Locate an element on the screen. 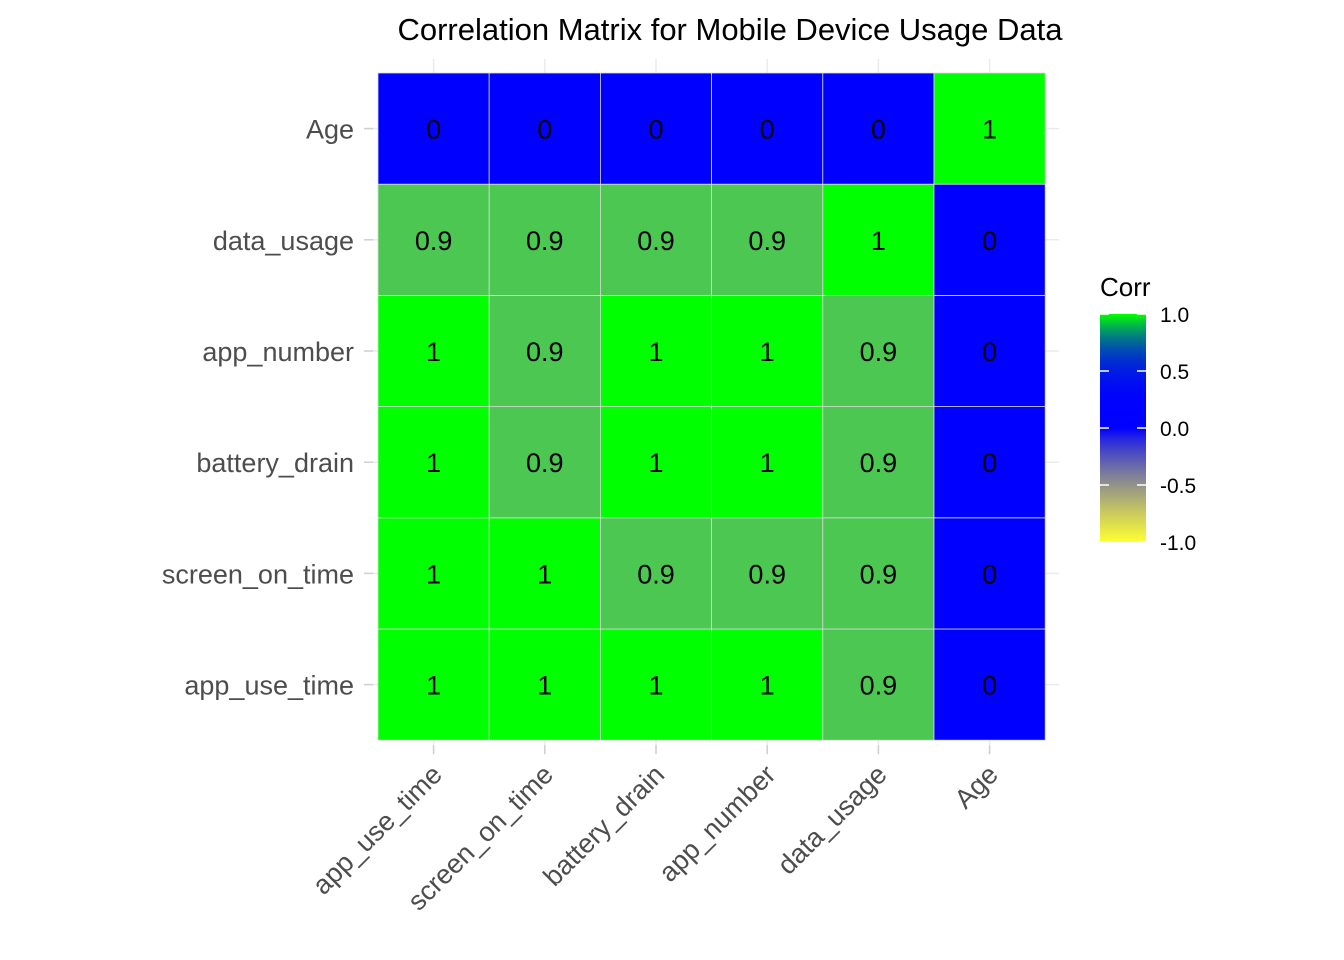 This screenshot has height=960, width=1344. legend-tick-label: 0.5 is located at coordinates (1174, 372).